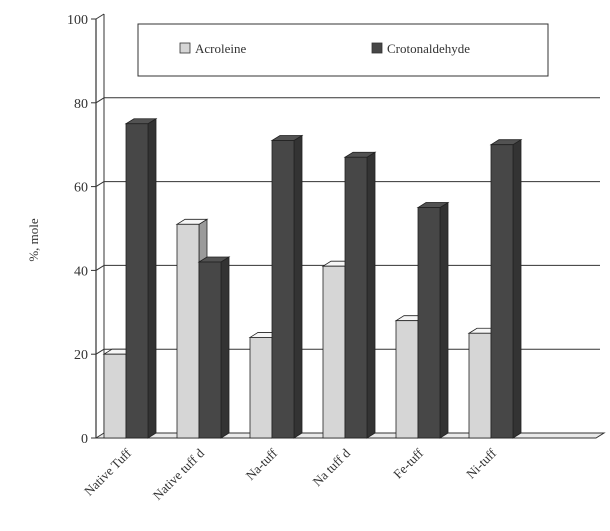 The image size is (610, 531). Describe the element at coordinates (371, 295) in the screenshot. I see `bar-side-crotonaldehyde-na-tuff-d` at that location.